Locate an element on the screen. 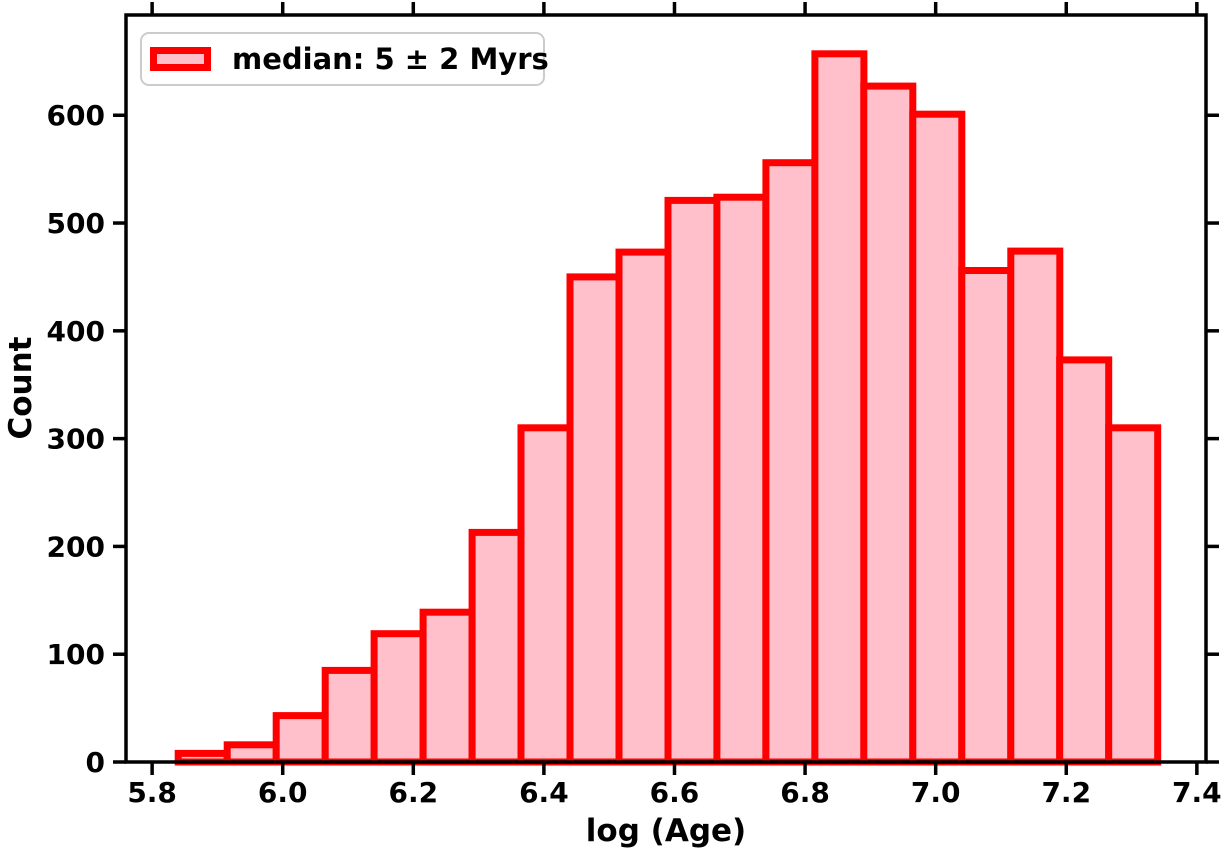 This screenshot has width=1229, height=858. x-tick-label: 6.4 is located at coordinates (544, 792).